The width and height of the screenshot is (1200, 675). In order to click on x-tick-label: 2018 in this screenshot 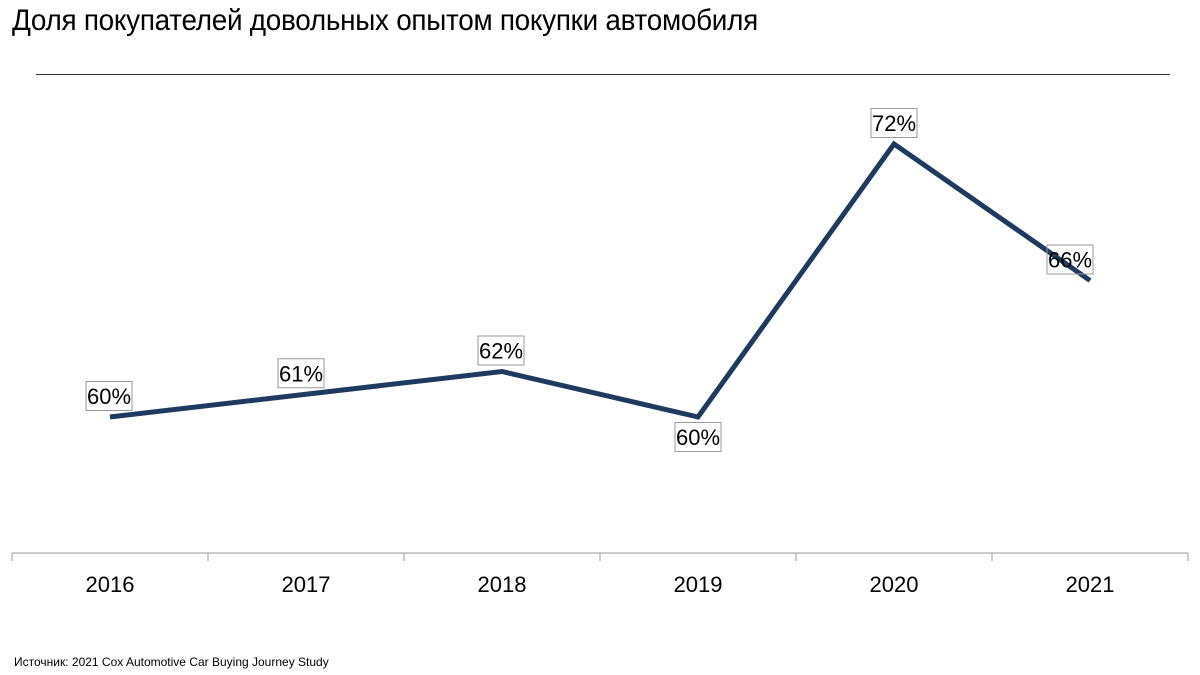, I will do `click(502, 584)`.